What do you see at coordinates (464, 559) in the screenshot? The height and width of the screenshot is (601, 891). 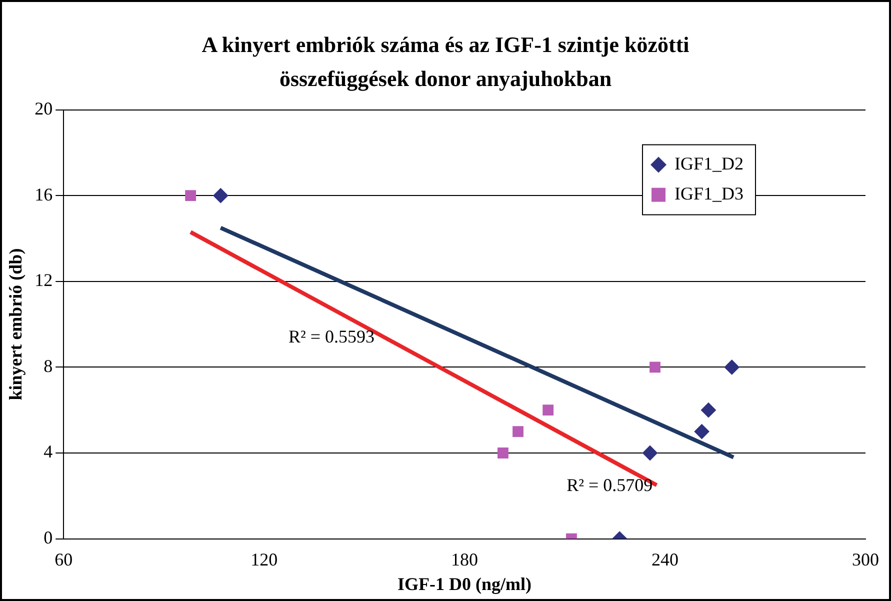 I see `x-tick-label: 180` at bounding box center [464, 559].